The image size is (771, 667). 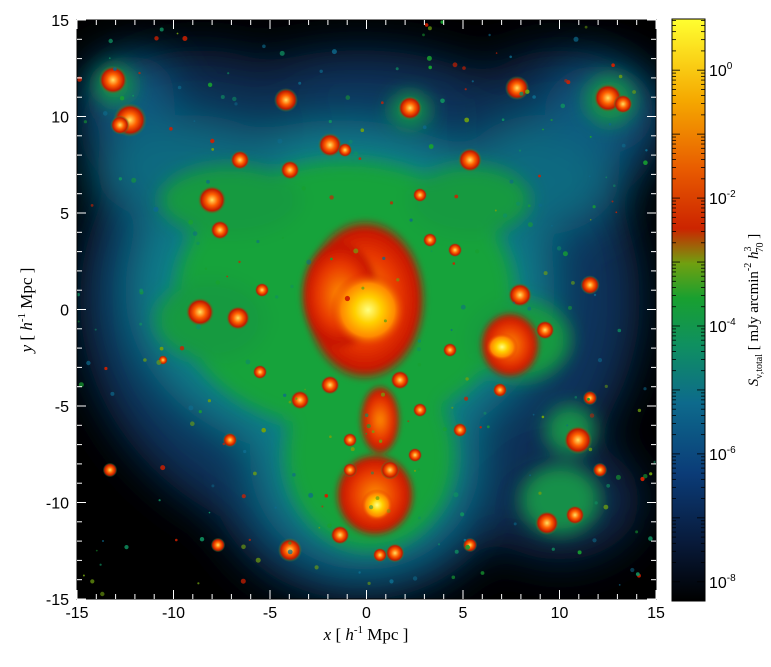 What do you see at coordinates (57, 311) in the screenshot?
I see `y-tick-labels: 15 10 5 0 -5 -10 -15` at bounding box center [57, 311].